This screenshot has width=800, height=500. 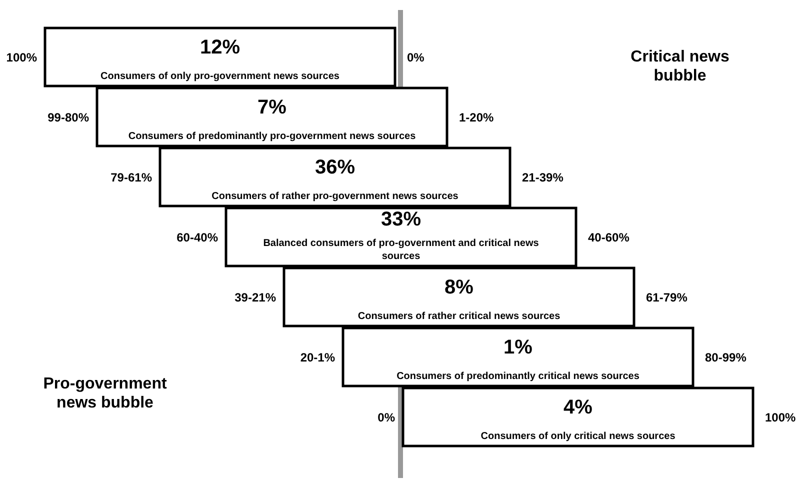 What do you see at coordinates (401, 219) in the screenshot?
I see `data-label: 33%` at bounding box center [401, 219].